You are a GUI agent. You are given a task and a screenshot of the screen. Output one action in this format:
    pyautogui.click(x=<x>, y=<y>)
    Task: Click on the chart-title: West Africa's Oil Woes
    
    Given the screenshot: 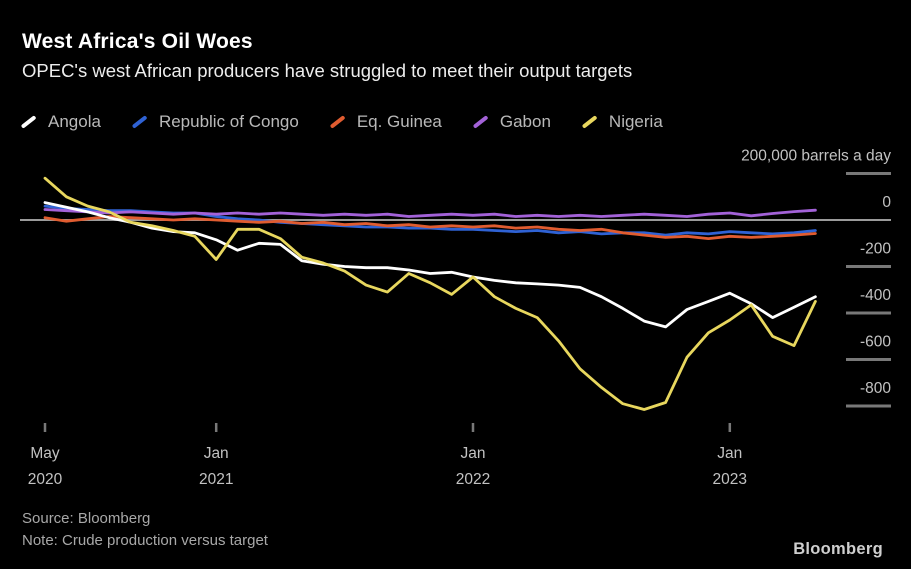 What is the action you would take?
    pyautogui.click(x=137, y=41)
    